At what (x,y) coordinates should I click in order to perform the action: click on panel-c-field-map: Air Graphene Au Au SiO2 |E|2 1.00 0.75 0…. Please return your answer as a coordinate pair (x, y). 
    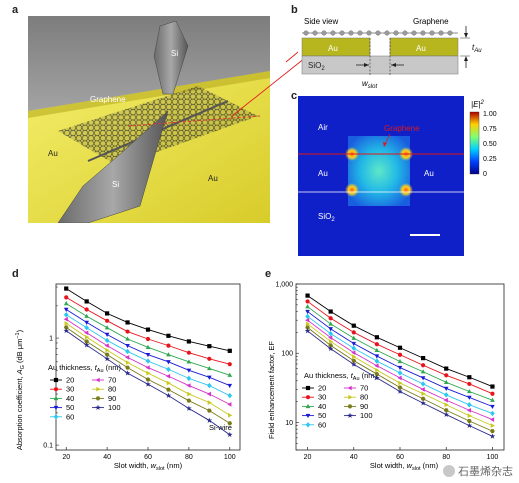
    Looking at the image, I should click on (397, 176).